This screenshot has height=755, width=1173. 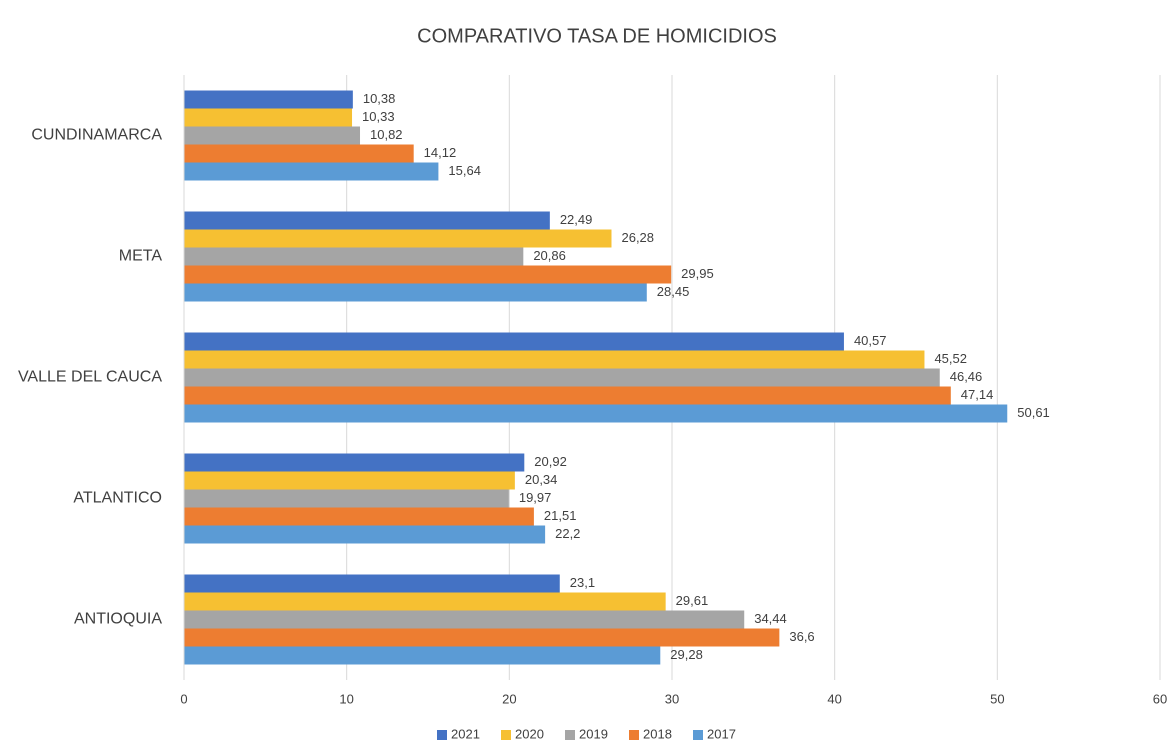 What do you see at coordinates (379, 98) in the screenshot?
I see `value-label: 10,38` at bounding box center [379, 98].